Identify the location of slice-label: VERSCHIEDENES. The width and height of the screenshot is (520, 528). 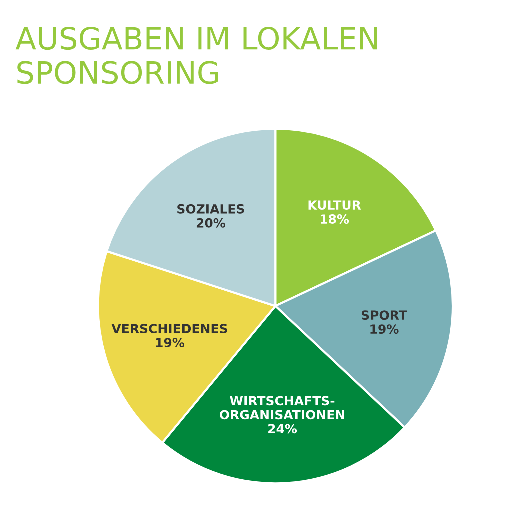
(170, 329).